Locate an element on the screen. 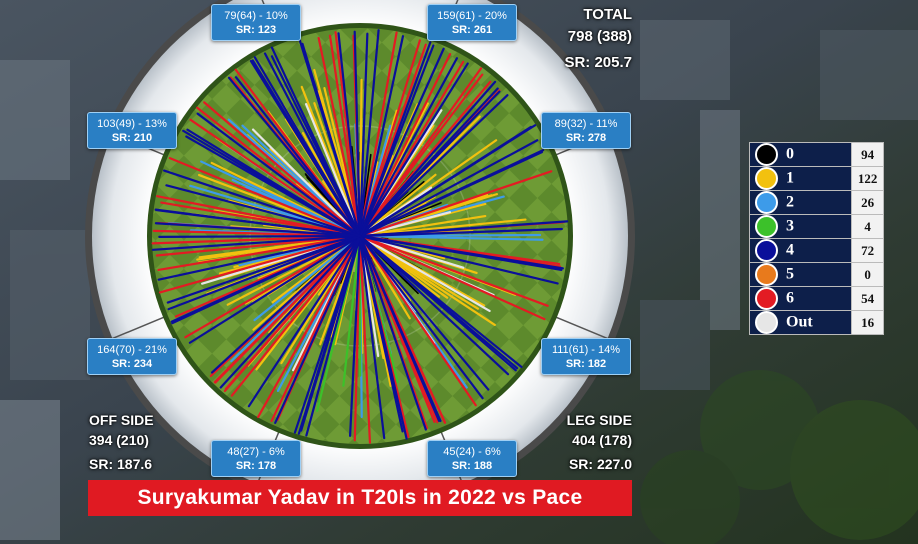  zone-label-4: 111(61) - 14% SR: 182 is located at coordinates (586, 356).